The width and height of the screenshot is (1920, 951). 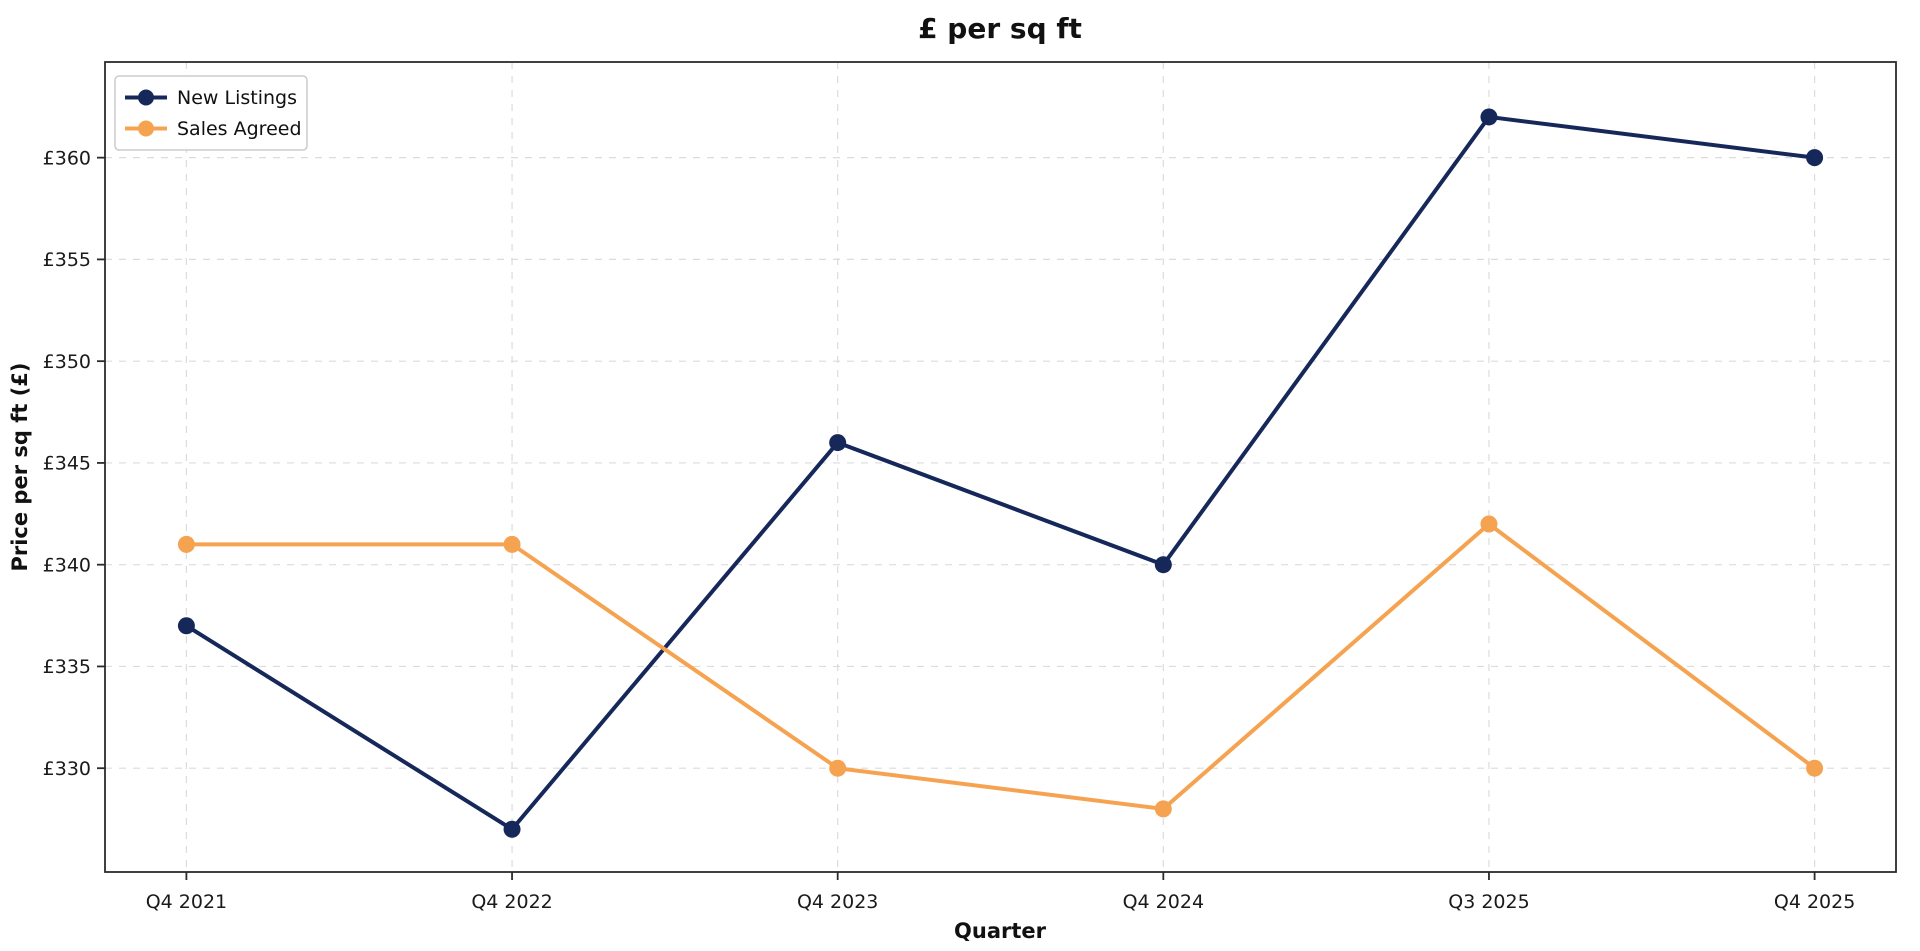 I want to click on y-tick-label: £350, so click(x=67, y=362).